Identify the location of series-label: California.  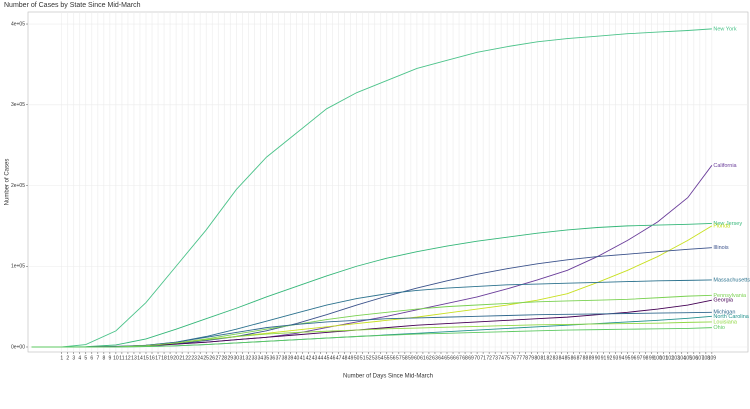
(725, 166).